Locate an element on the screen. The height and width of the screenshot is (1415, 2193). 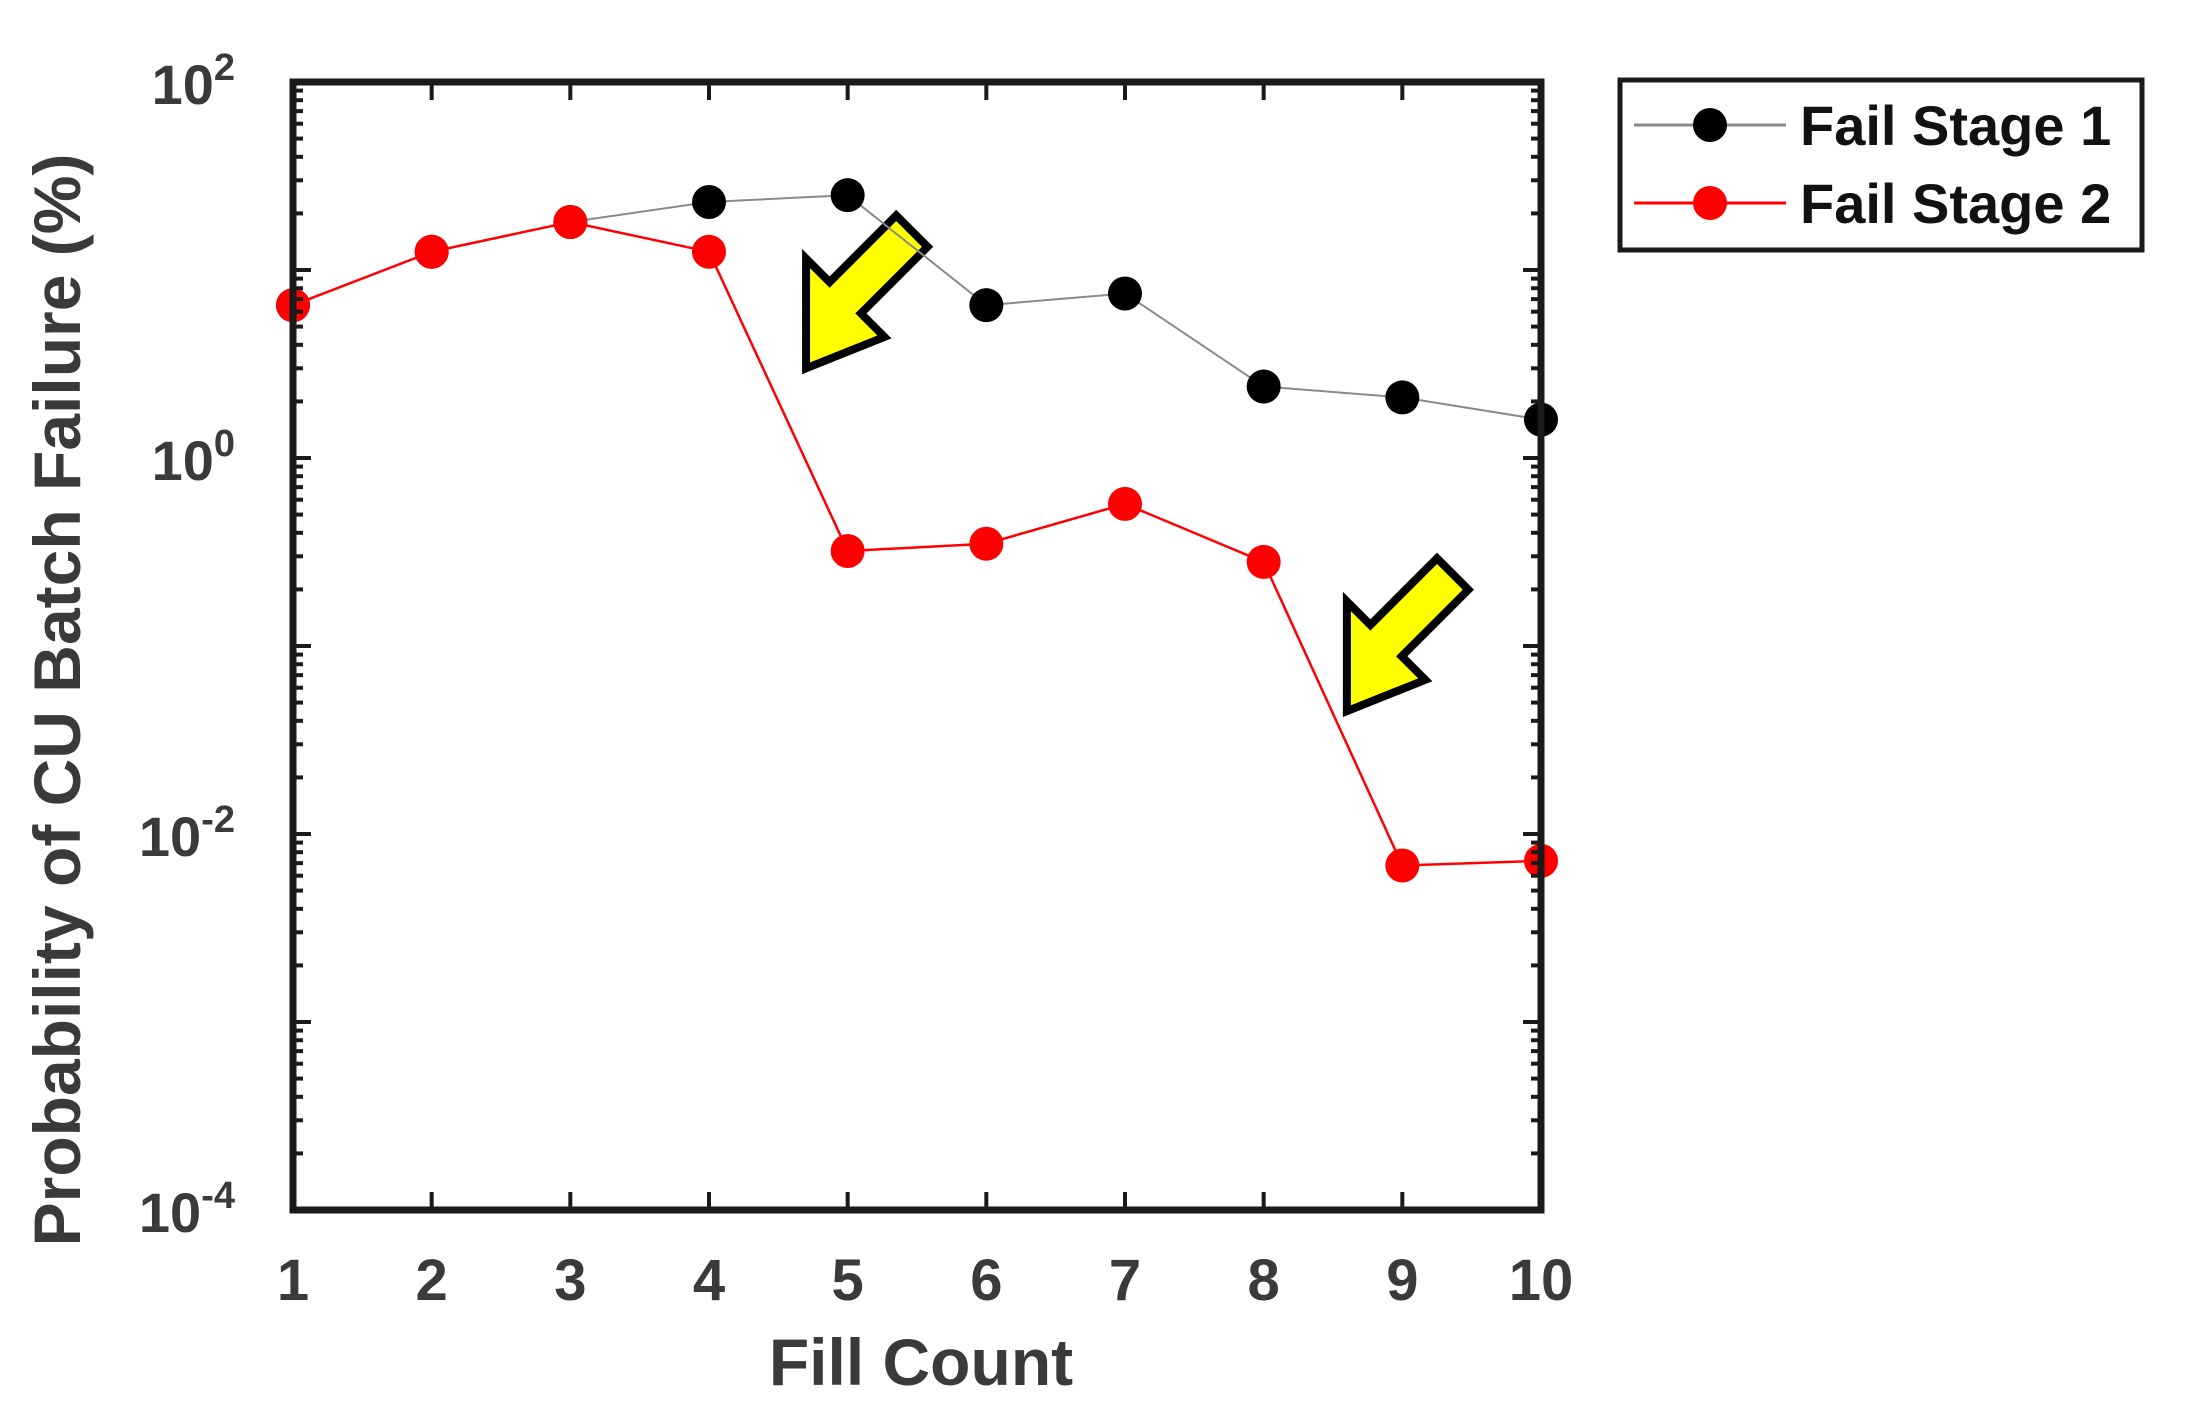
annotations is located at coordinates (1138, 463).